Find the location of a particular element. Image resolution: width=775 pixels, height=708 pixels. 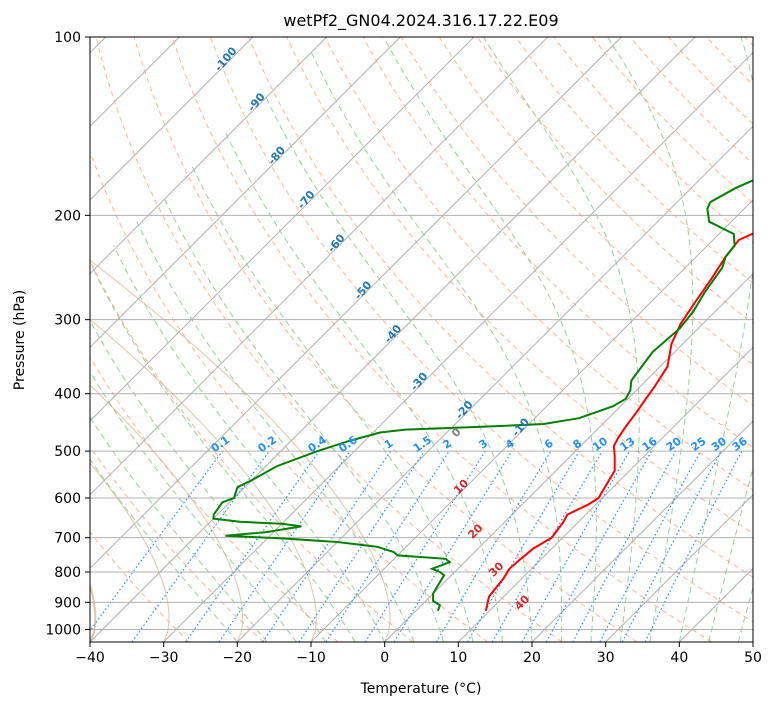

x-tick-label: 30 is located at coordinates (606, 658).